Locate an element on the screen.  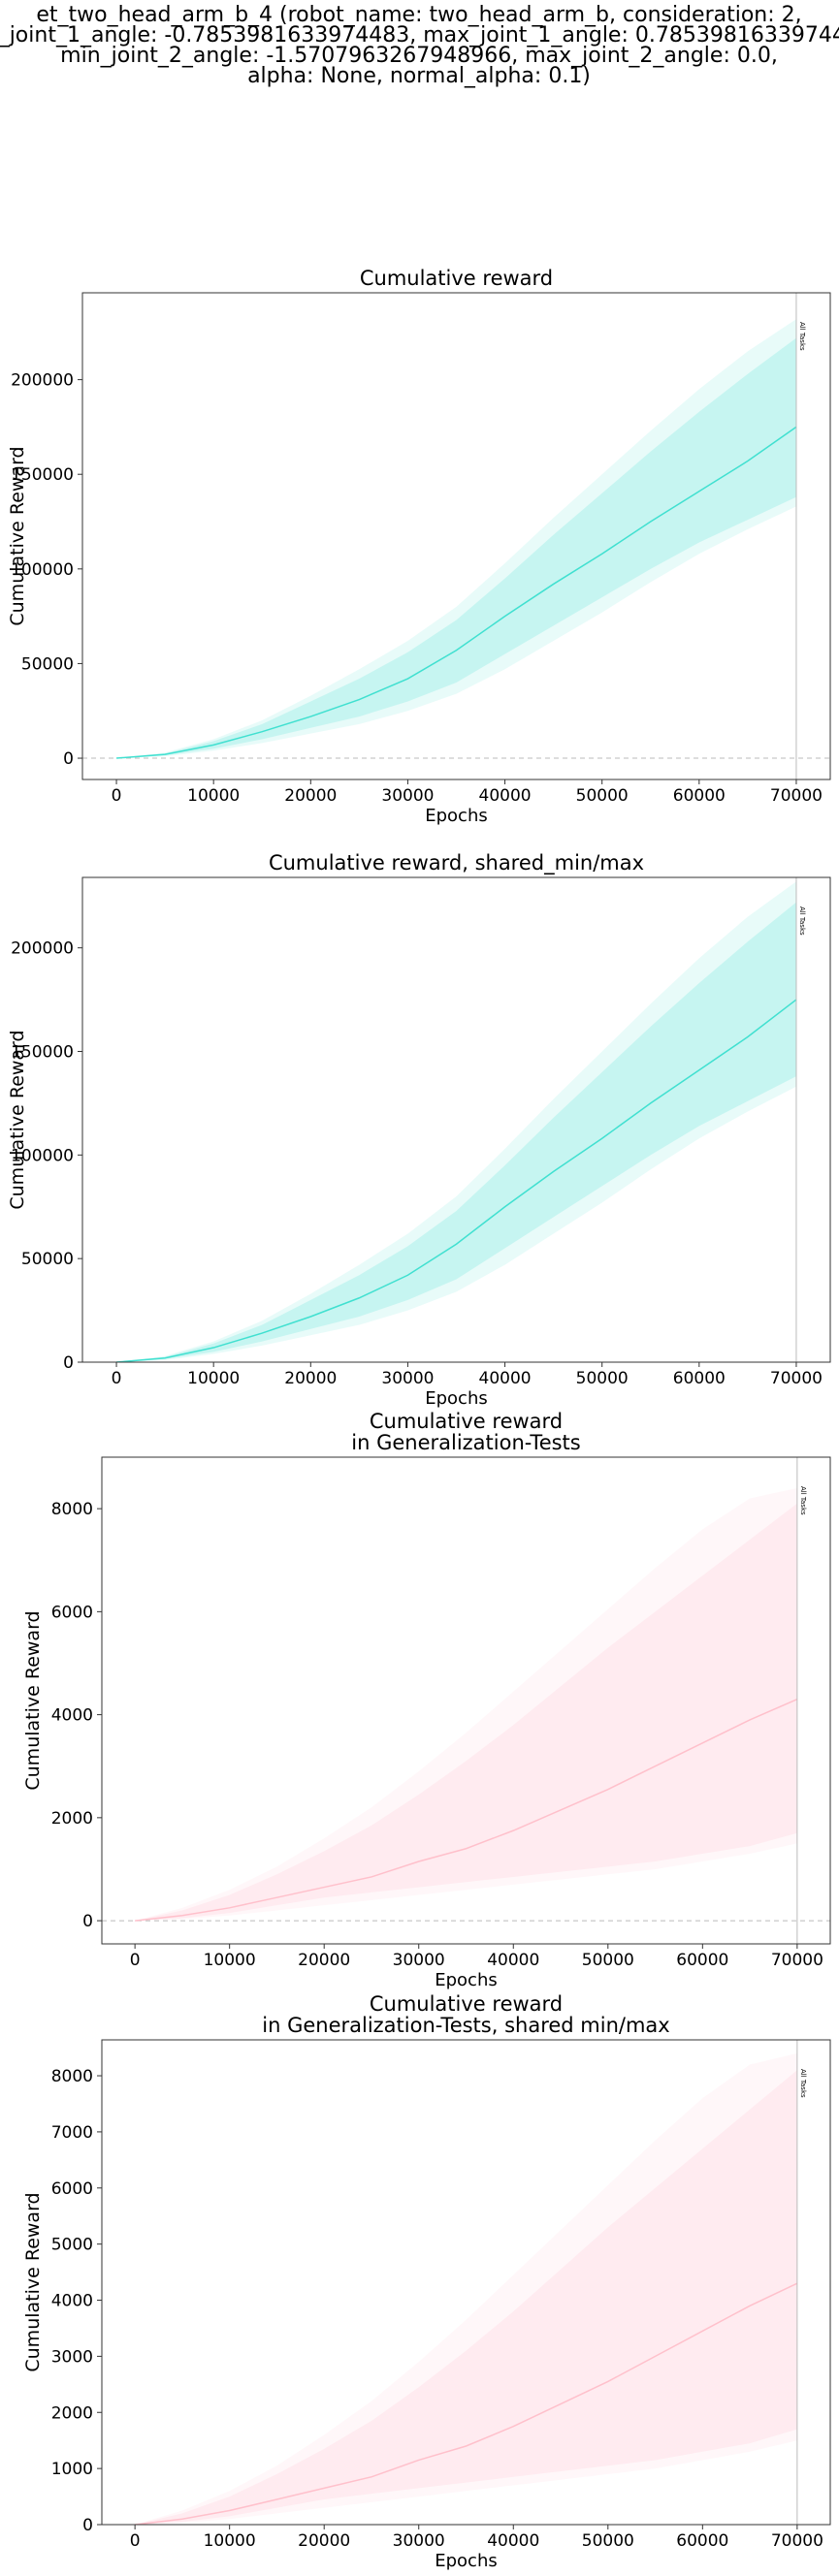
chart-title: in Generalization-Tests is located at coordinates (465, 1443).